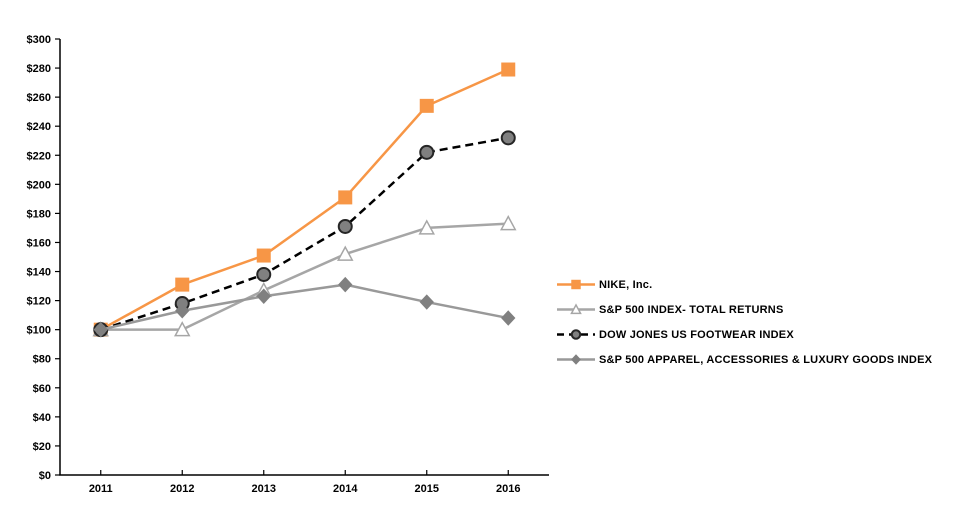 The image size is (960, 510). I want to click on y-tick-label: $180, so click(39, 214).